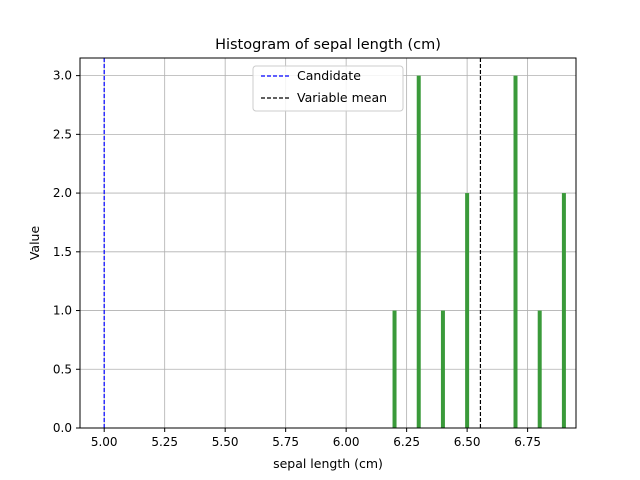 The image size is (640, 480). What do you see at coordinates (225, 442) in the screenshot?
I see `x-tick-label: 5.50` at bounding box center [225, 442].